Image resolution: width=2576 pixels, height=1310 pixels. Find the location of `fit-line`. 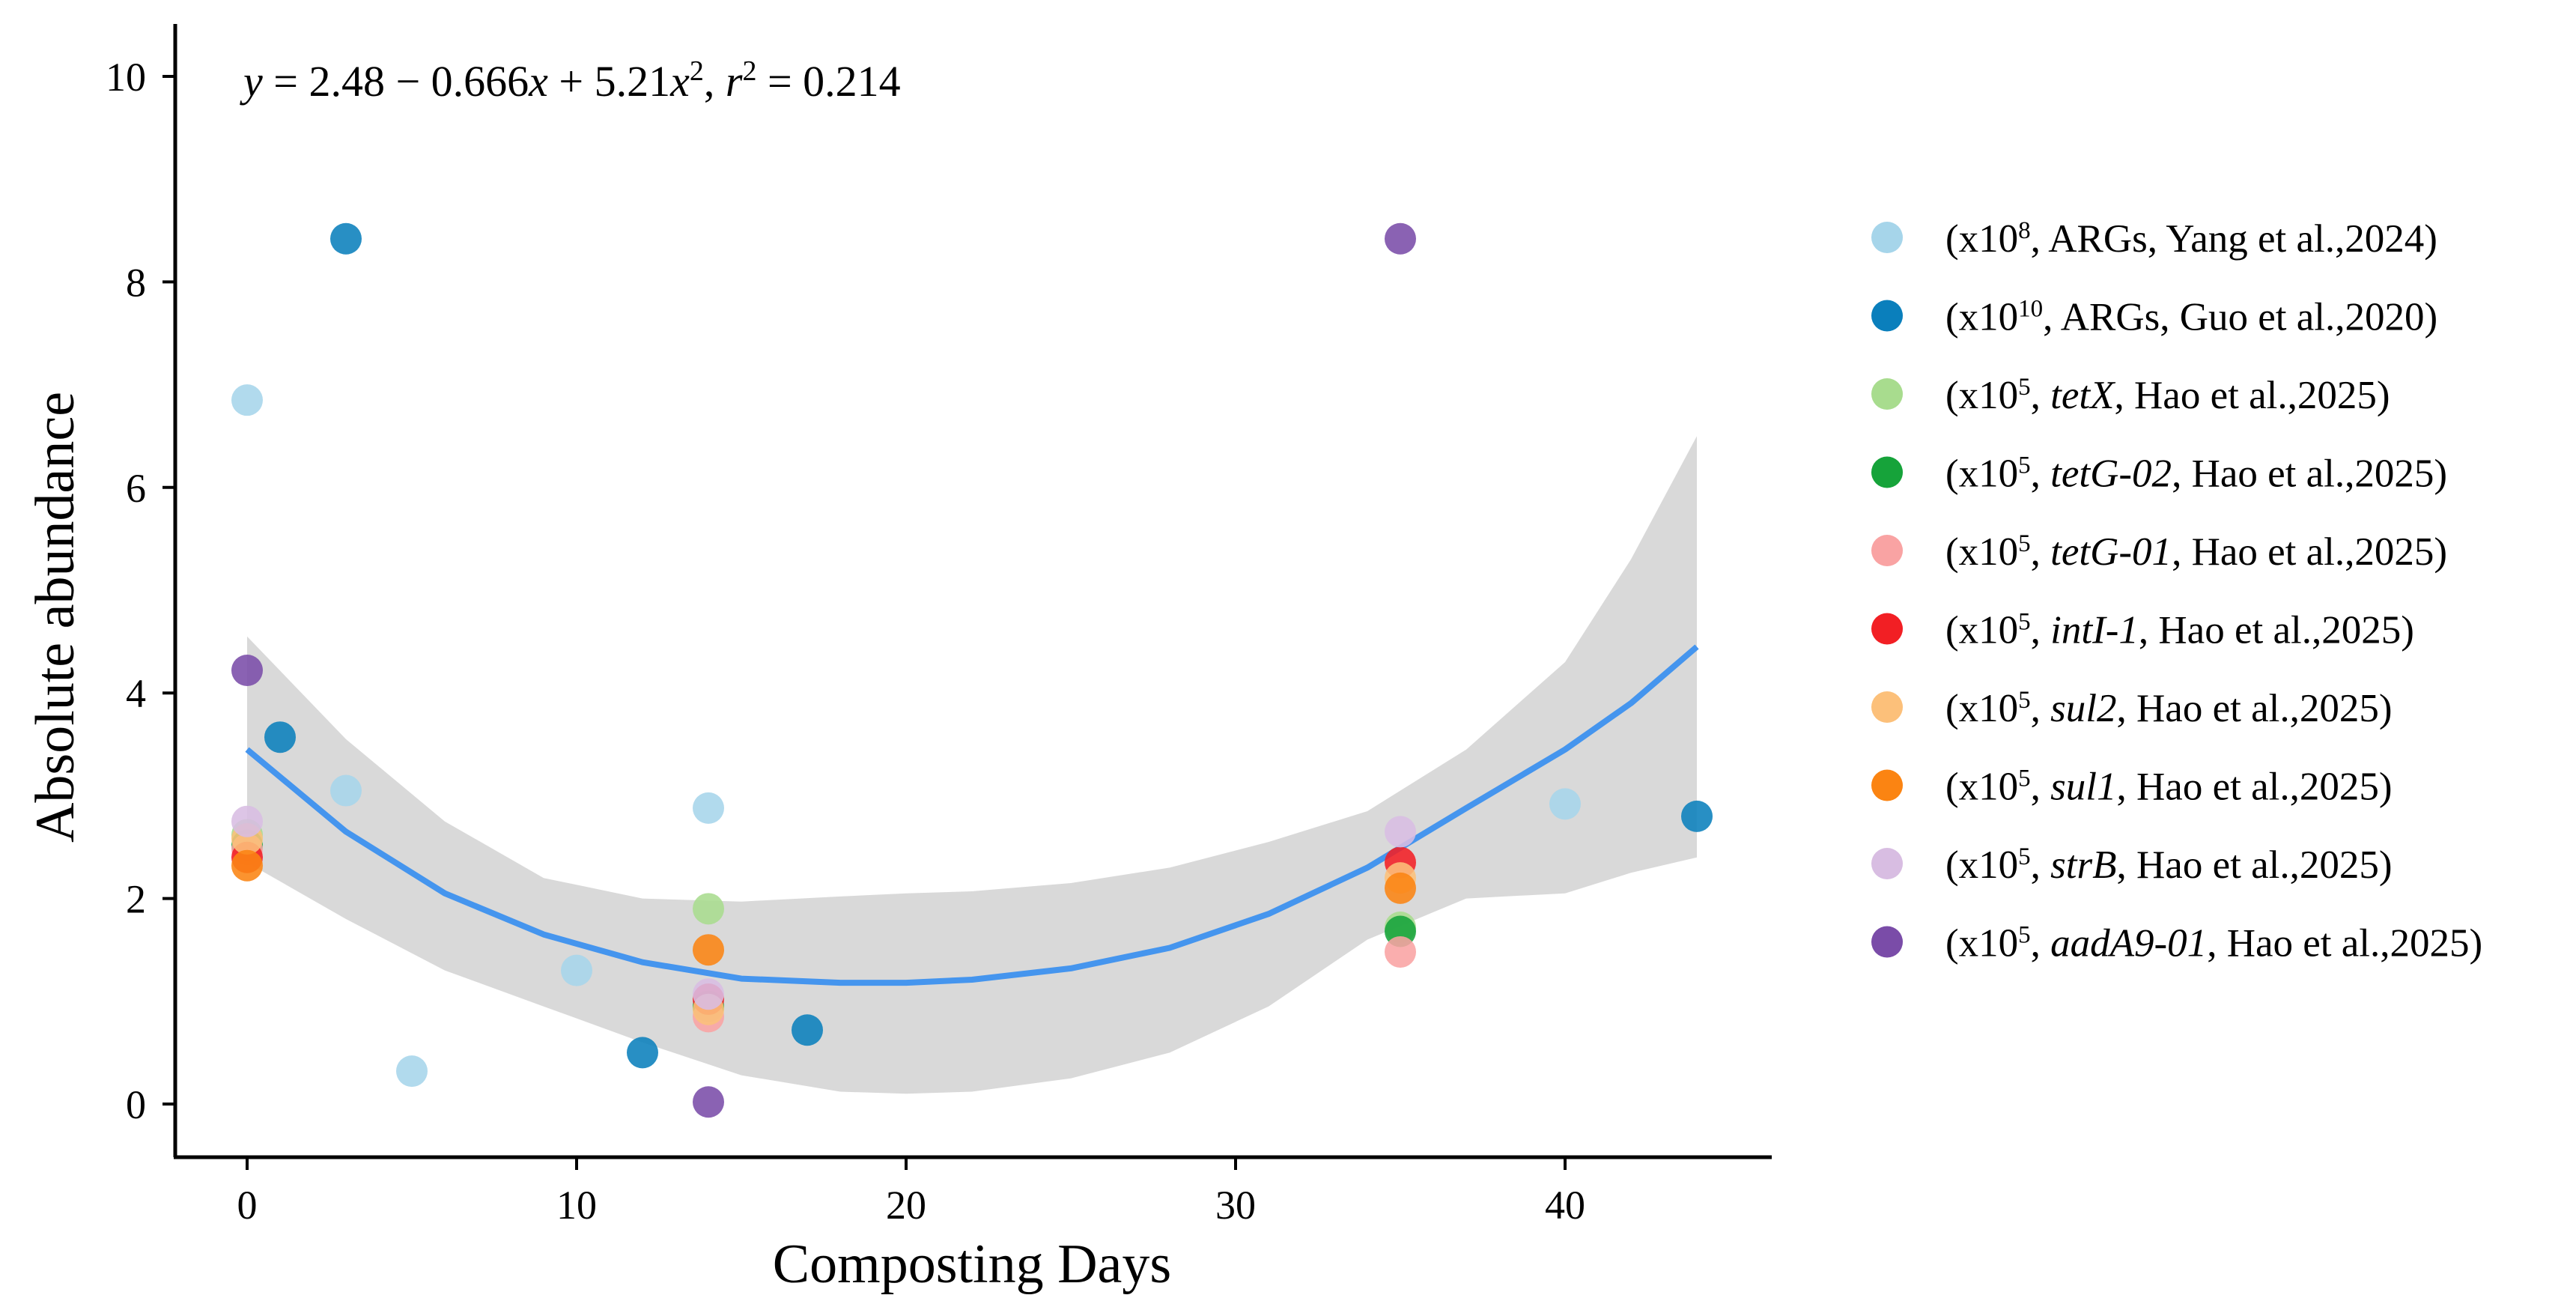

fit-line is located at coordinates (972, 815).